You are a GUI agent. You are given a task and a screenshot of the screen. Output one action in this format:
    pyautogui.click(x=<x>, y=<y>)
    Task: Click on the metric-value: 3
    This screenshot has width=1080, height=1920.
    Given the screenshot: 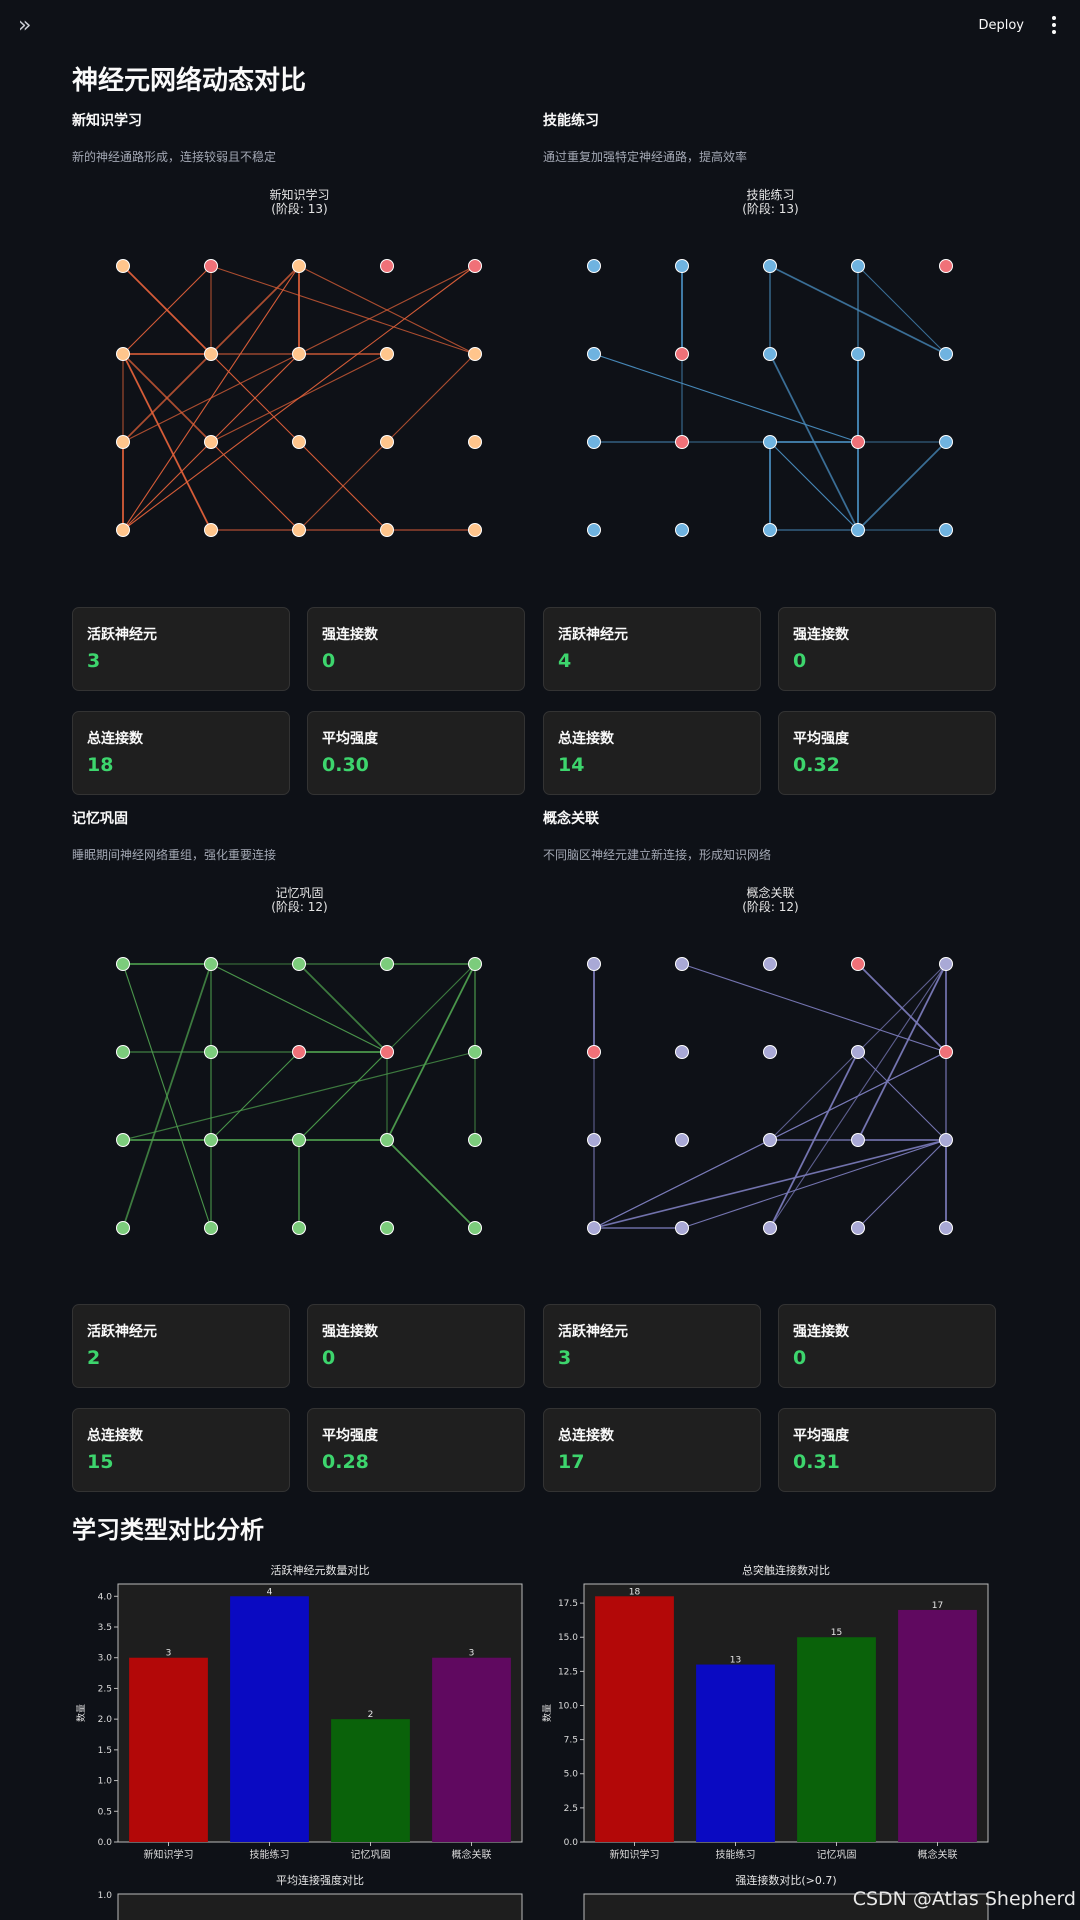 What is the action you would take?
    pyautogui.click(x=565, y=1358)
    